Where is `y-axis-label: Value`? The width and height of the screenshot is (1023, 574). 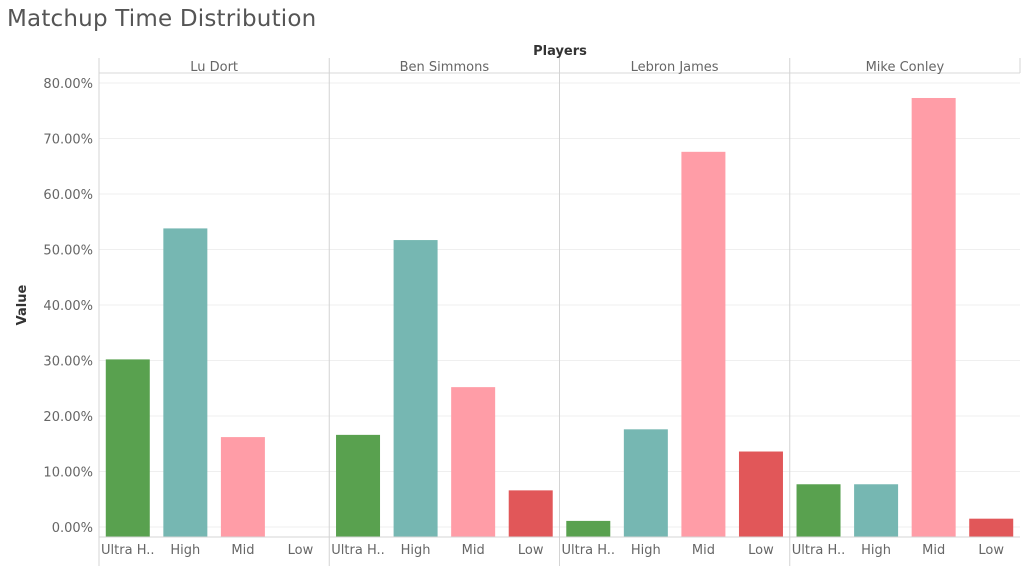
y-axis-label: Value is located at coordinates (22, 304).